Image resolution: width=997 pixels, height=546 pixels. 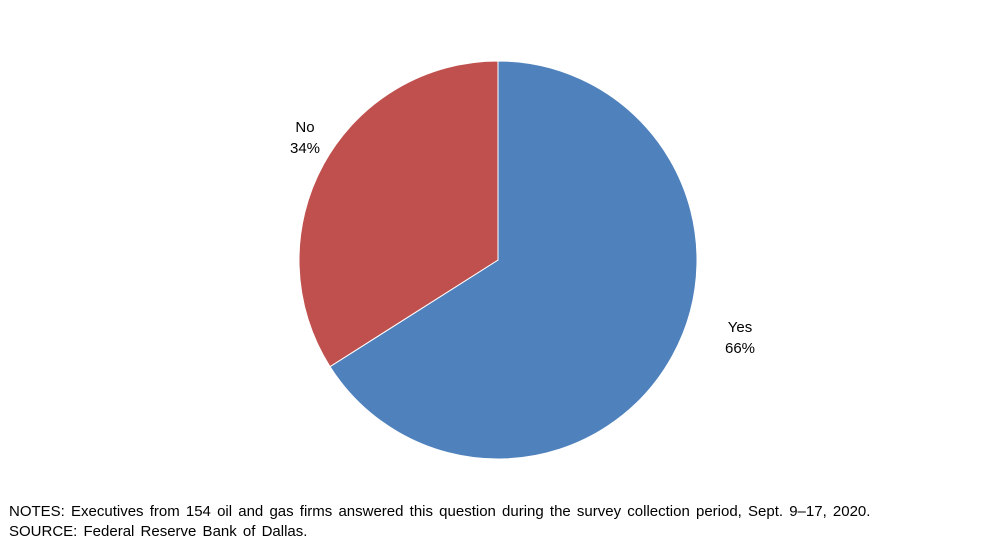 I want to click on slice-value-label: 34%, so click(x=305, y=148).